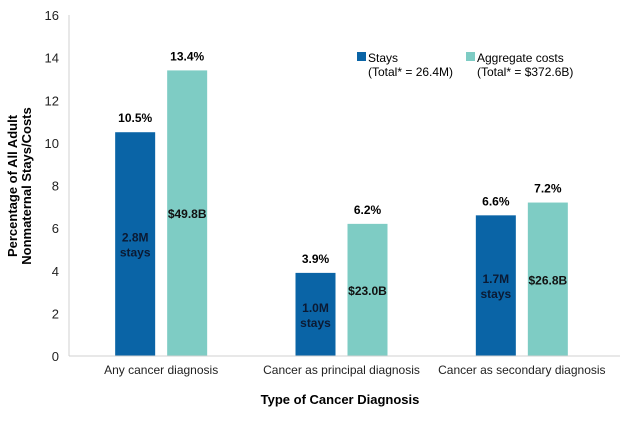 Image resolution: width=621 pixels, height=422 pixels. I want to click on y-axis: 0 2 4 6 8 10 12 14 16, so click(57, 186).